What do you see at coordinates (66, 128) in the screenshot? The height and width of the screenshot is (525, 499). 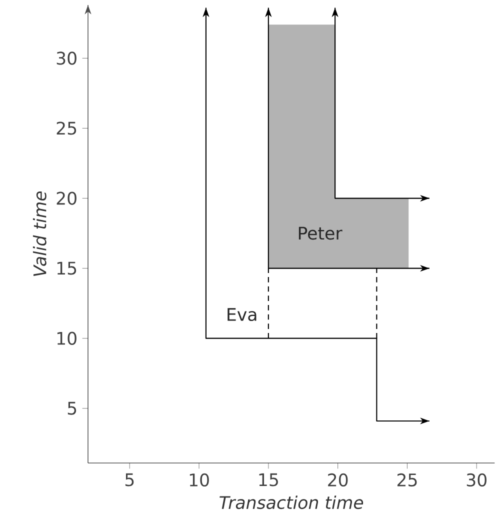 I see `y-tick-label: 25` at bounding box center [66, 128].